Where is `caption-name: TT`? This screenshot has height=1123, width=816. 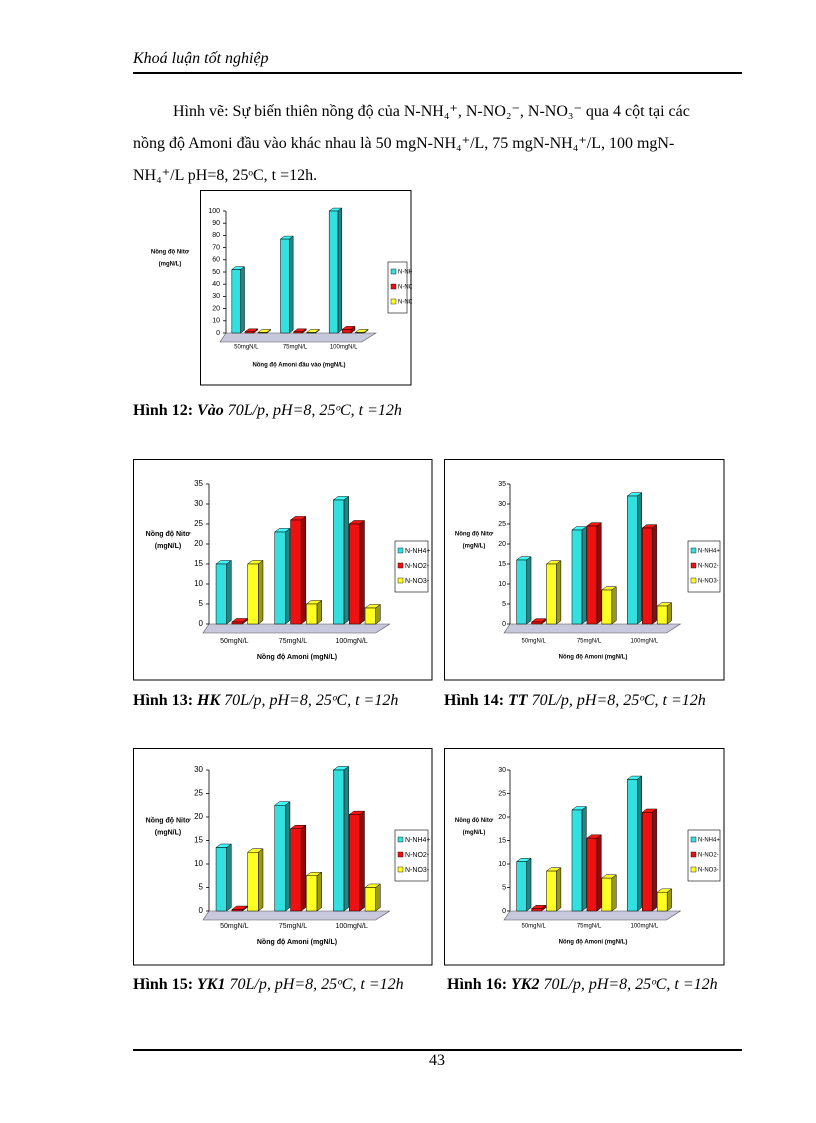
caption-name: TT is located at coordinates (518, 700).